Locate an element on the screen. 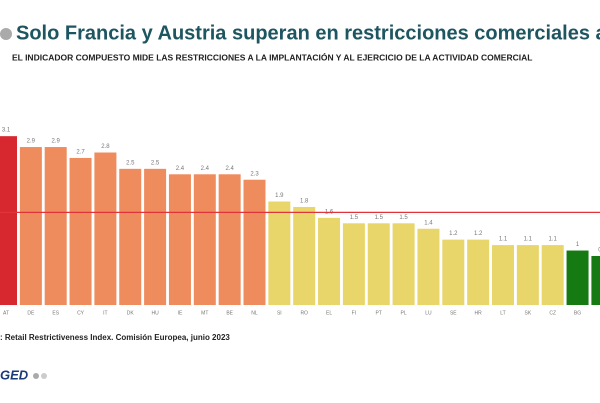 This screenshot has width=600, height=403. x-tick-label: DK is located at coordinates (131, 313).